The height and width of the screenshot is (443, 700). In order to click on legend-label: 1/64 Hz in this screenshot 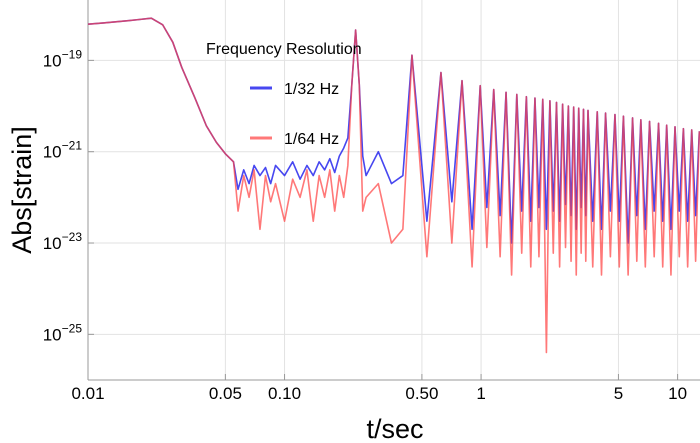, I will do `click(311, 139)`.